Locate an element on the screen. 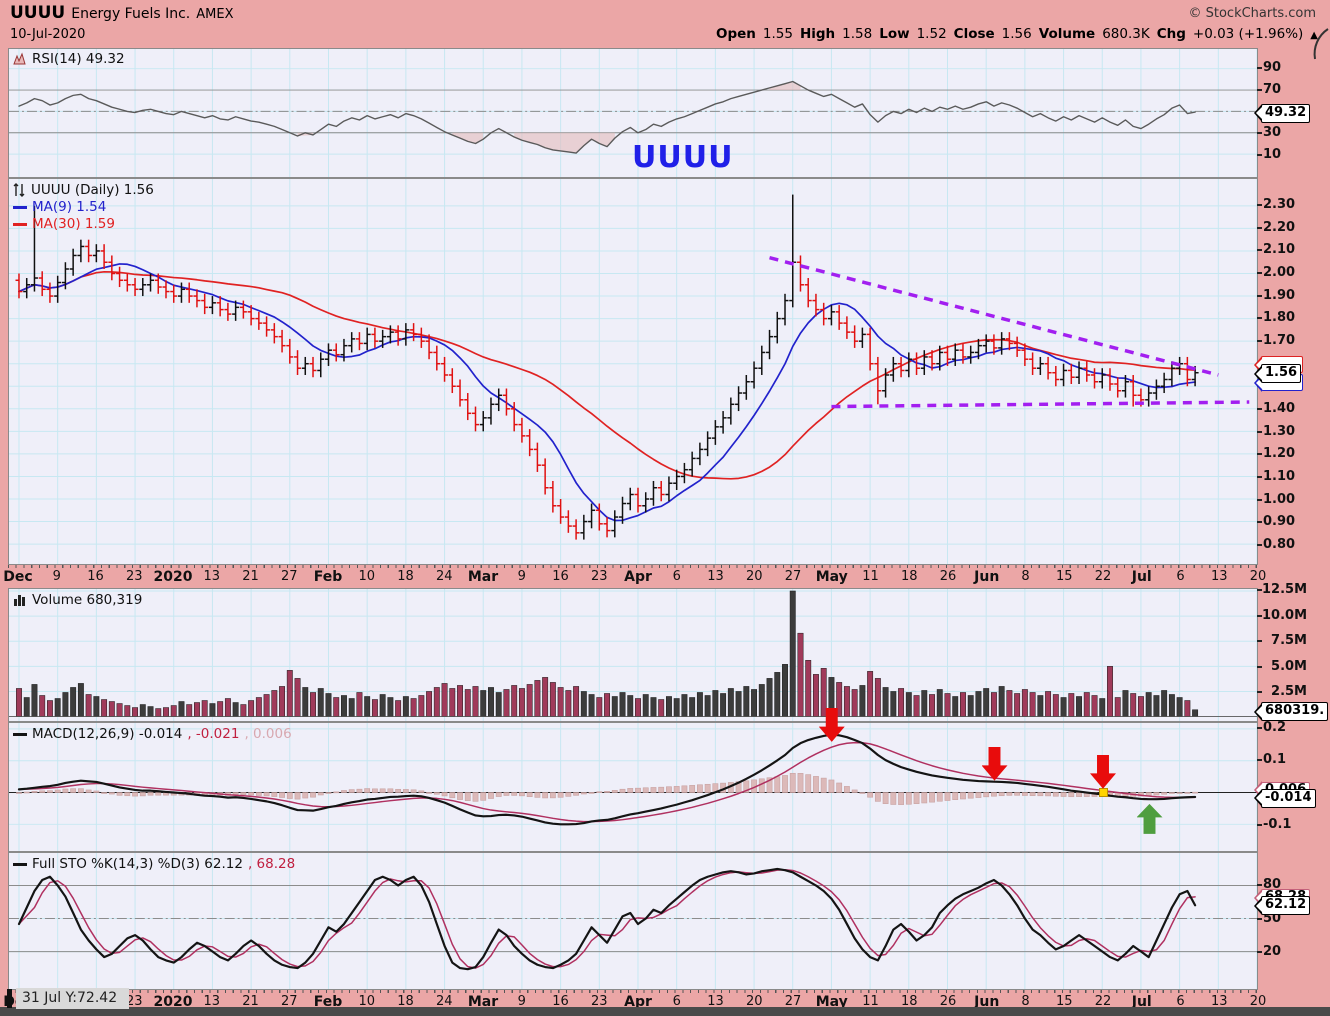  chart-header: UUUU Energy Fuels Inc. AMEX is located at coordinates (121, 13).